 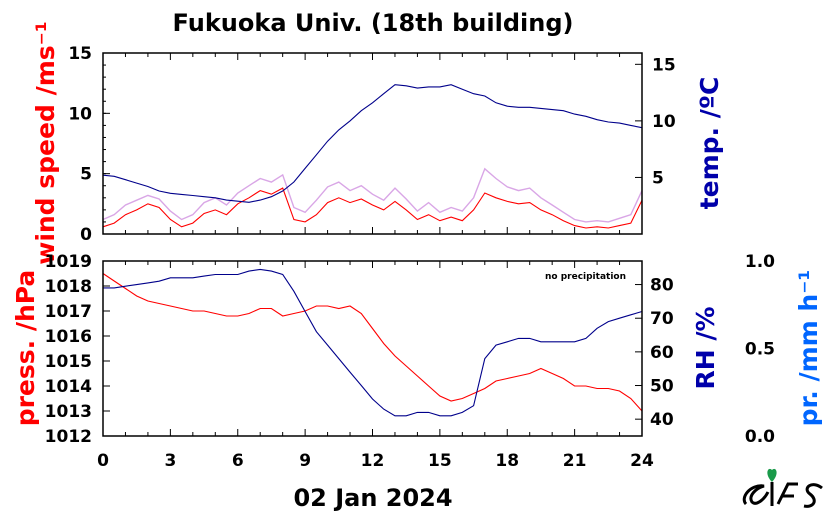 I want to click on series-line-gust, so click(x=372, y=195).